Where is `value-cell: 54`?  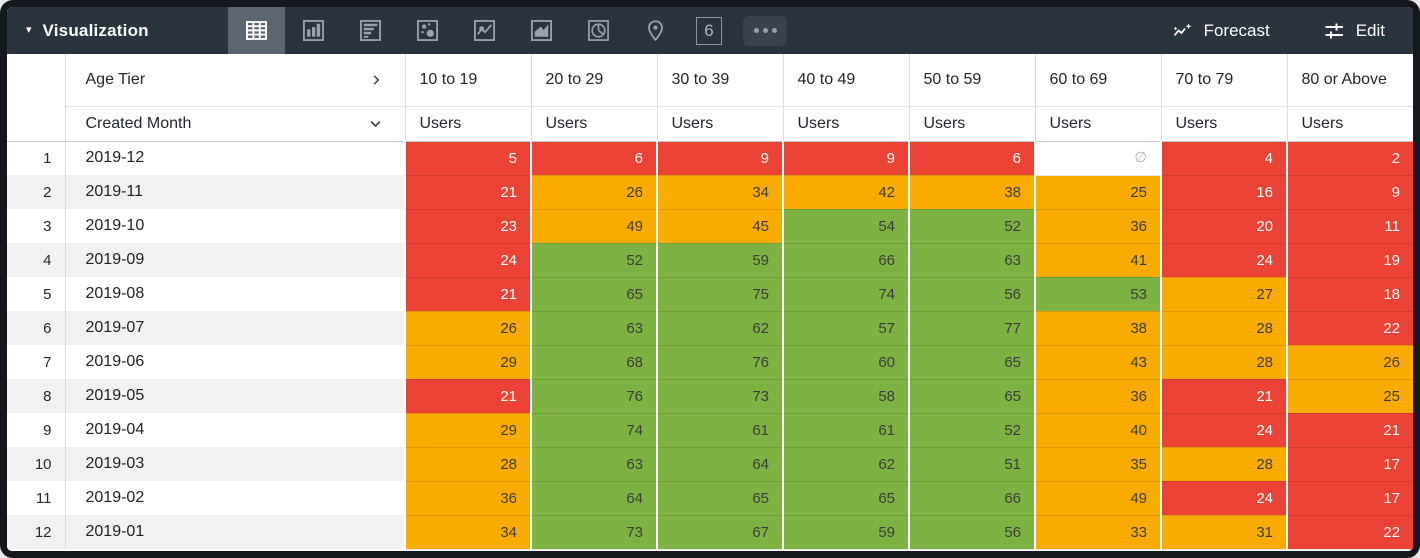
value-cell: 54 is located at coordinates (845, 226).